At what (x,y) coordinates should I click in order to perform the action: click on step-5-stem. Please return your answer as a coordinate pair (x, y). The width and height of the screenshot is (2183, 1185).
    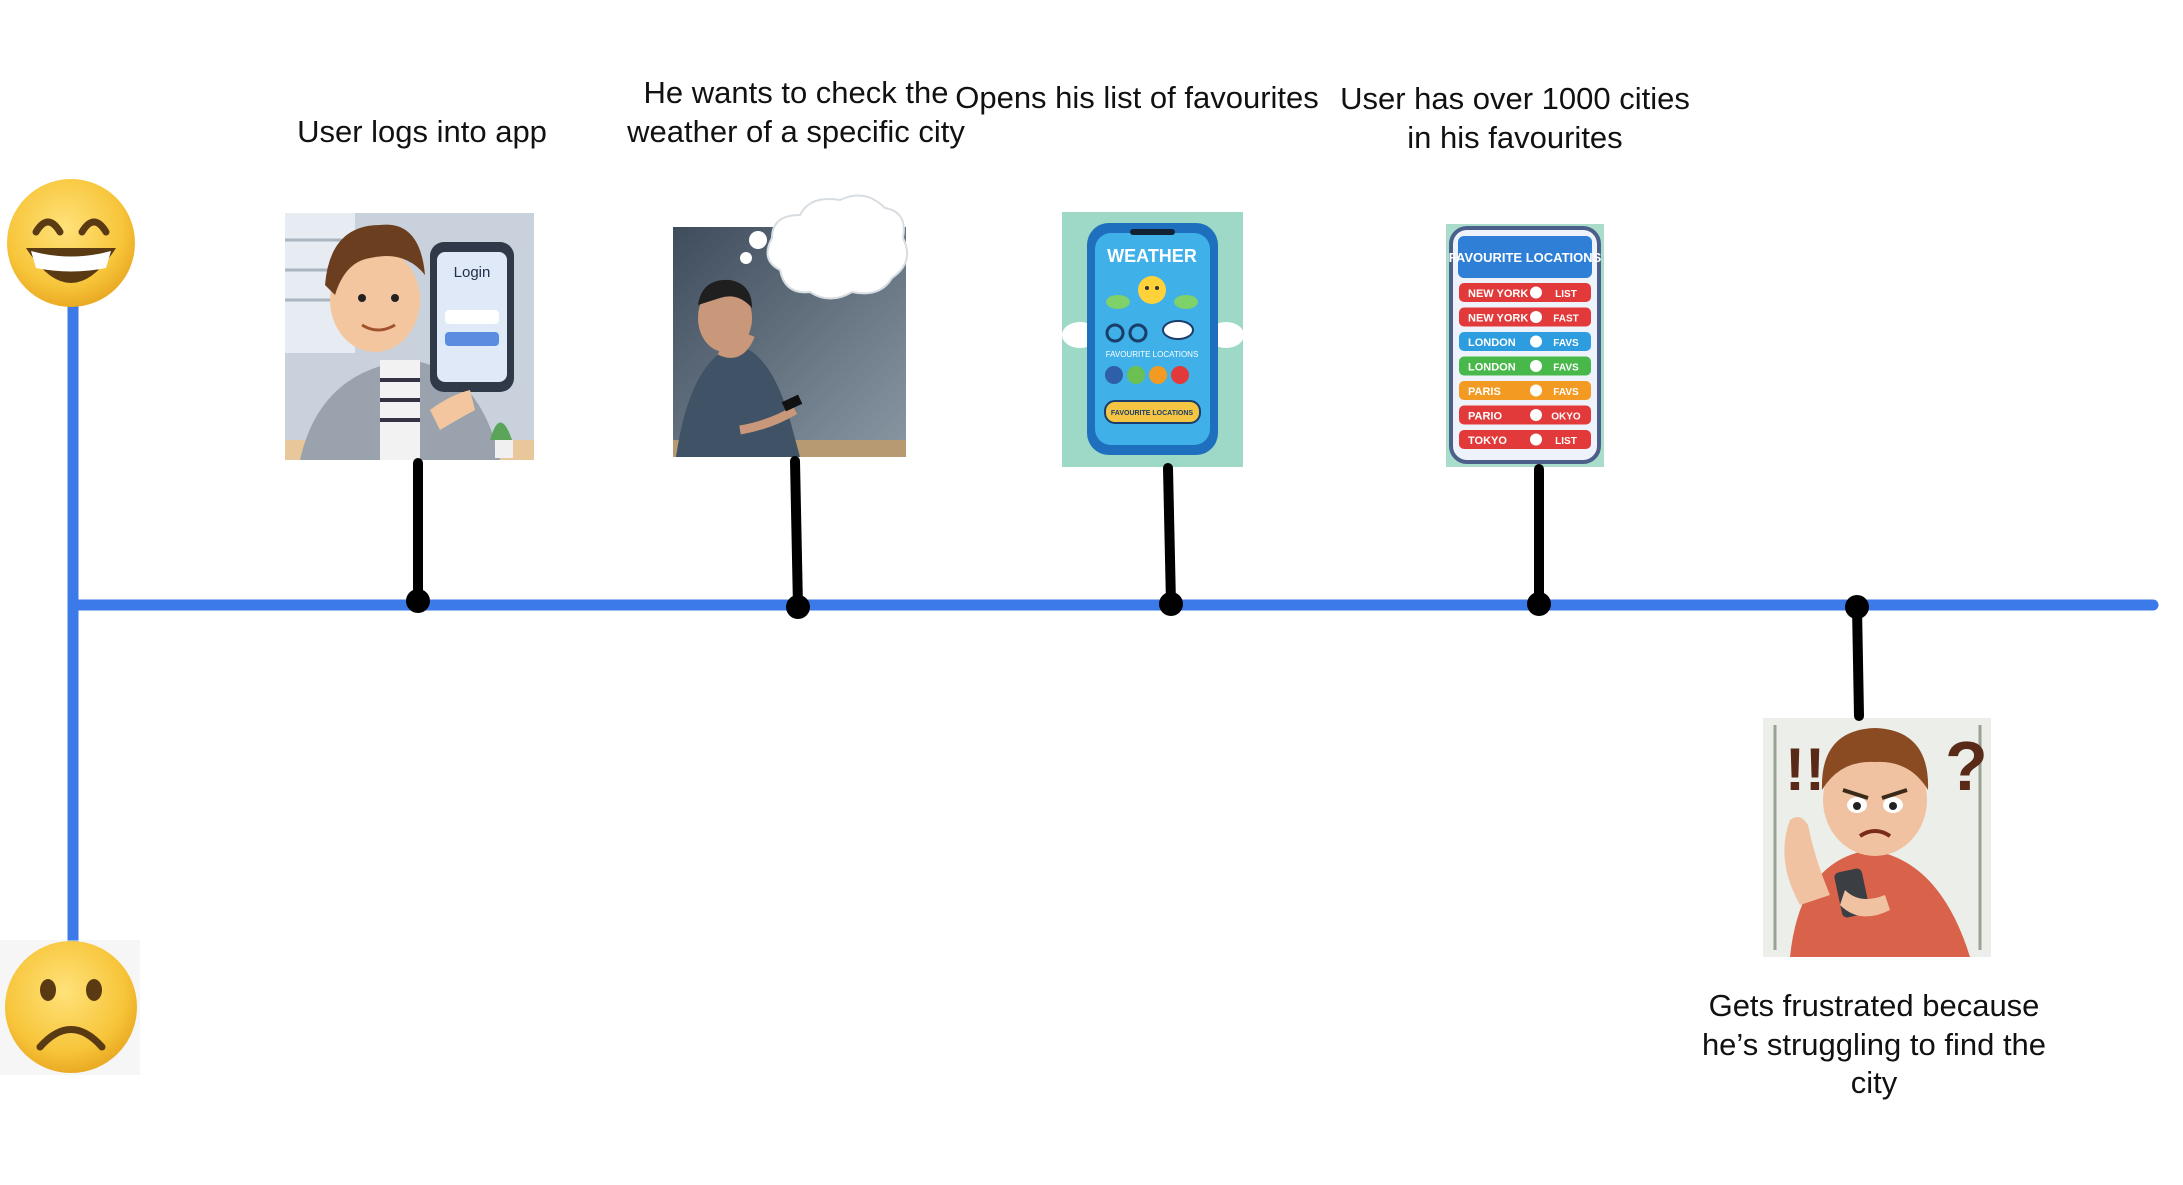
    Looking at the image, I should click on (1858, 661).